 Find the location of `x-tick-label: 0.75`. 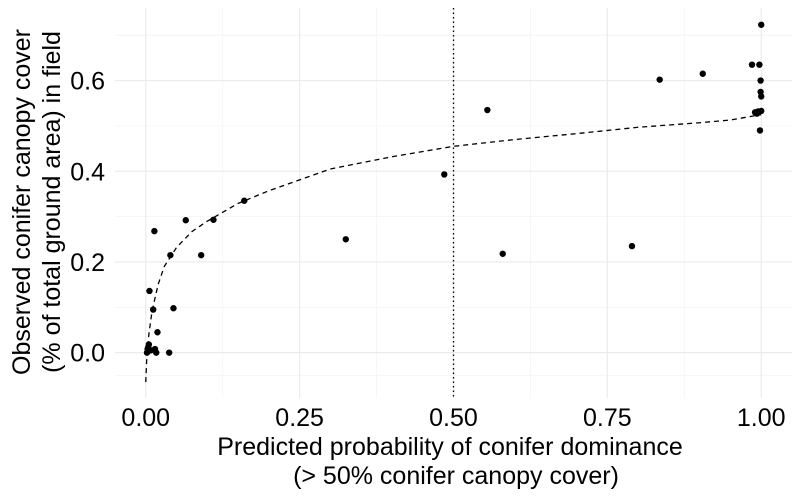

x-tick-label: 0.75 is located at coordinates (607, 418).